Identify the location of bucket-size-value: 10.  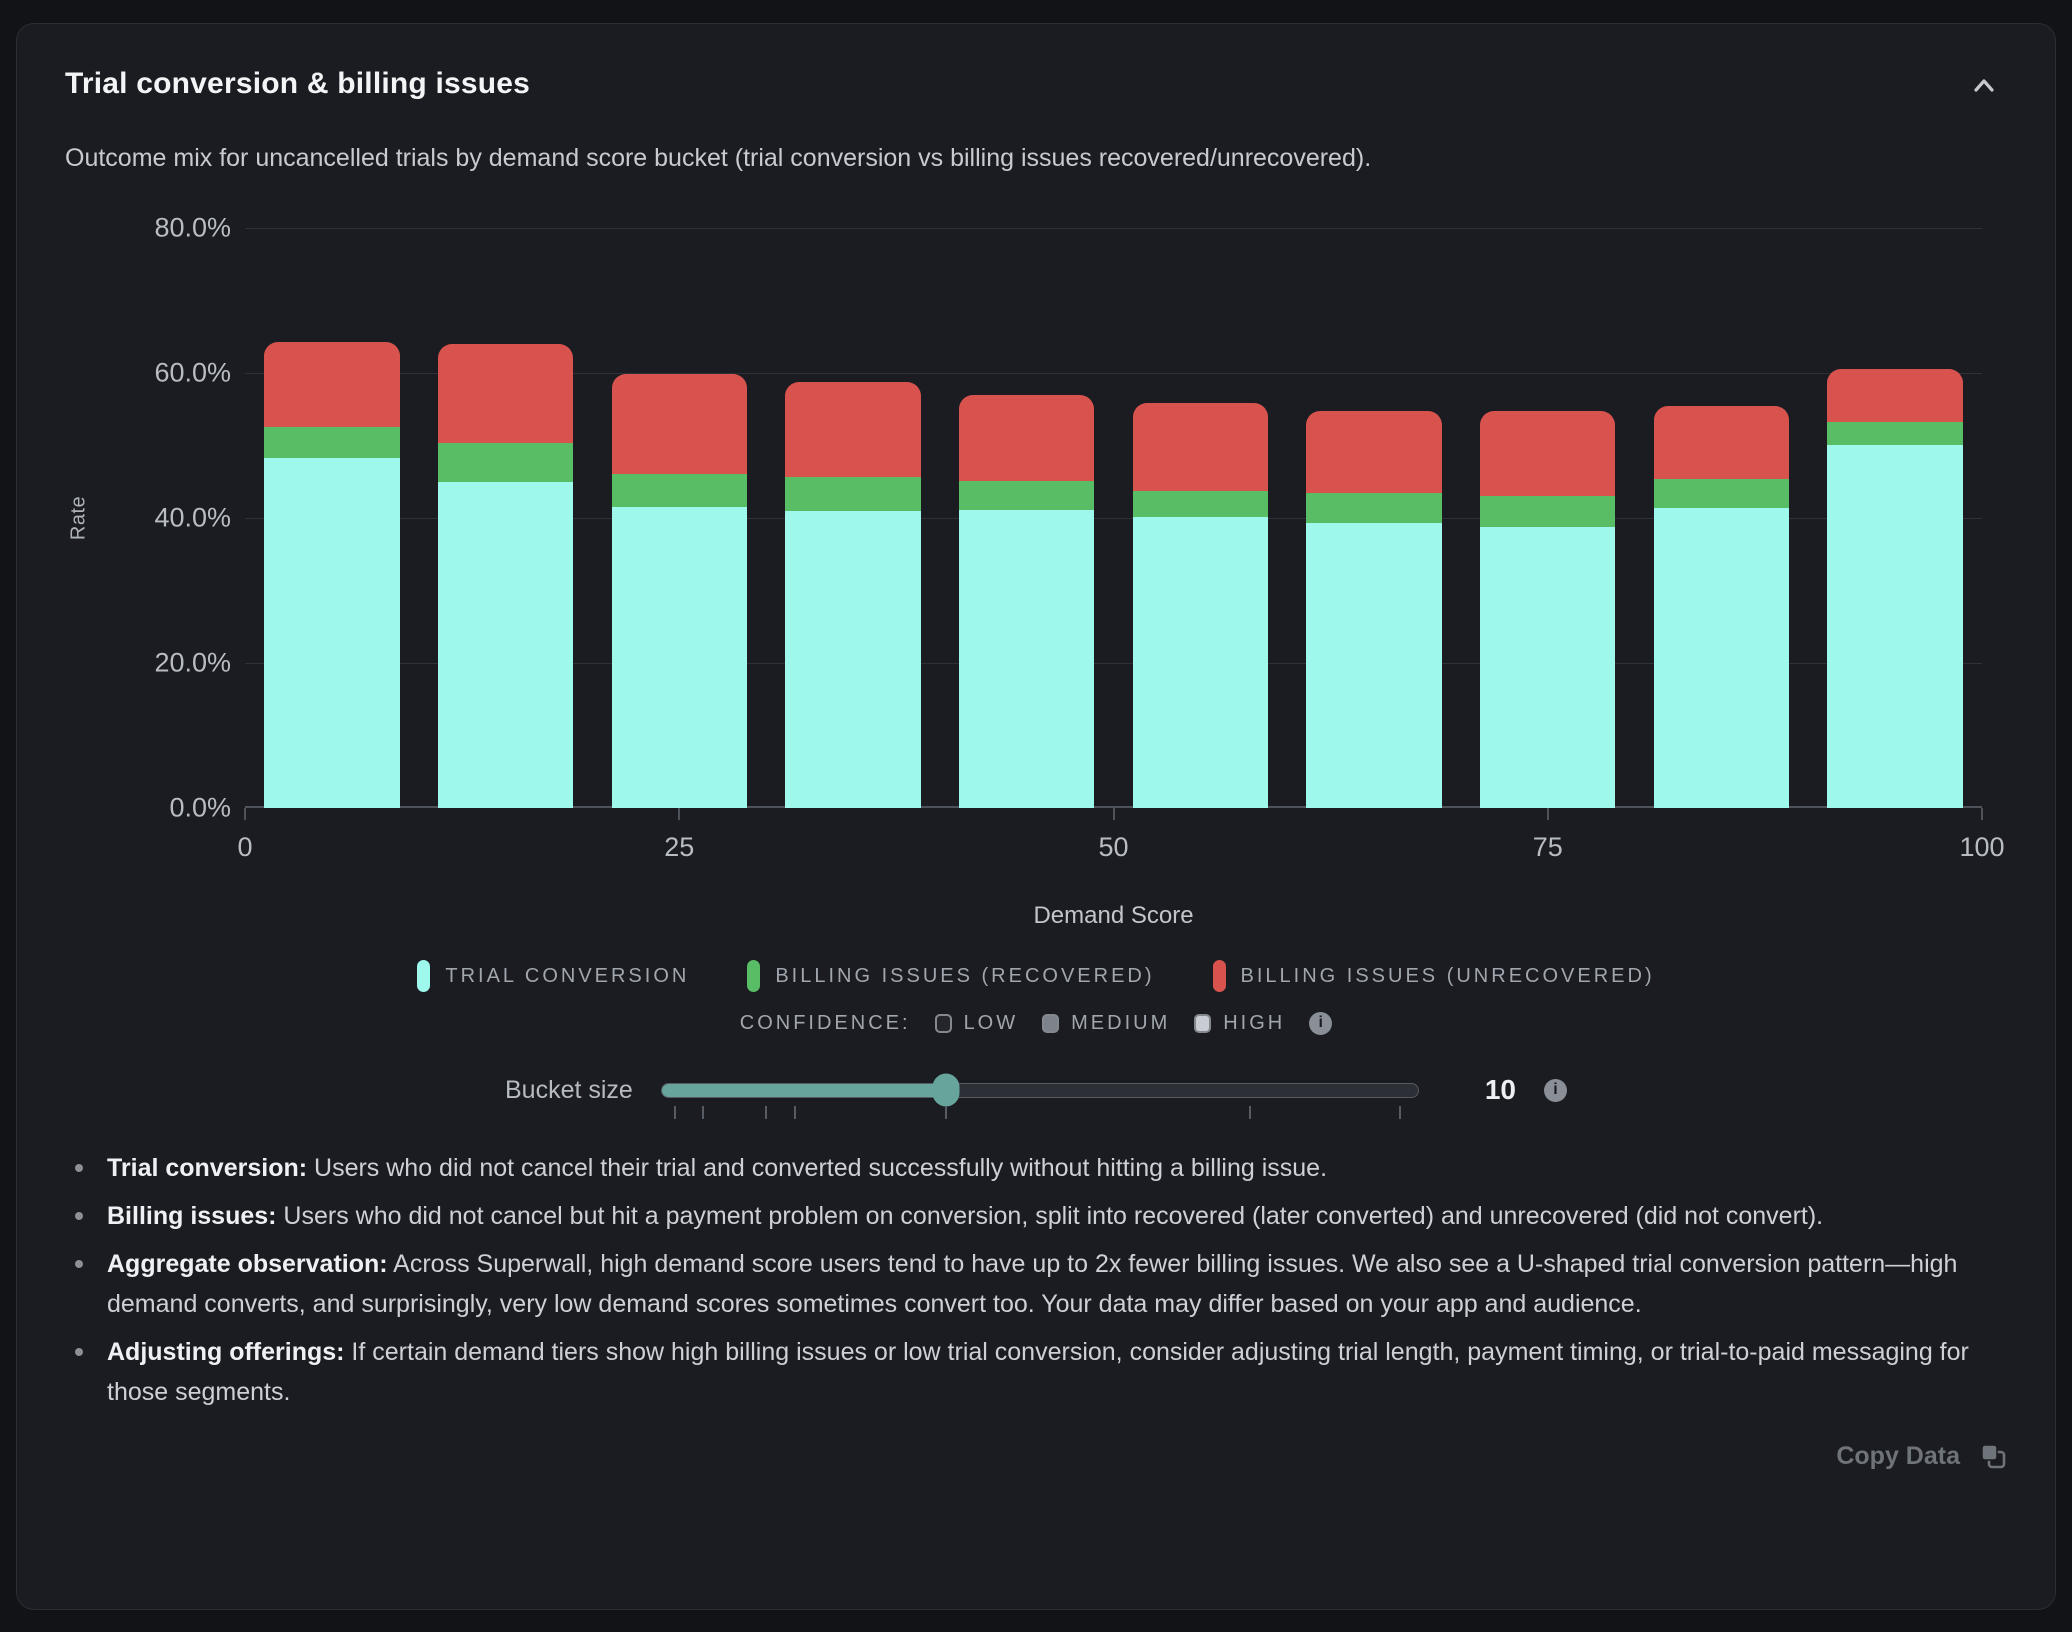
(1500, 1089).